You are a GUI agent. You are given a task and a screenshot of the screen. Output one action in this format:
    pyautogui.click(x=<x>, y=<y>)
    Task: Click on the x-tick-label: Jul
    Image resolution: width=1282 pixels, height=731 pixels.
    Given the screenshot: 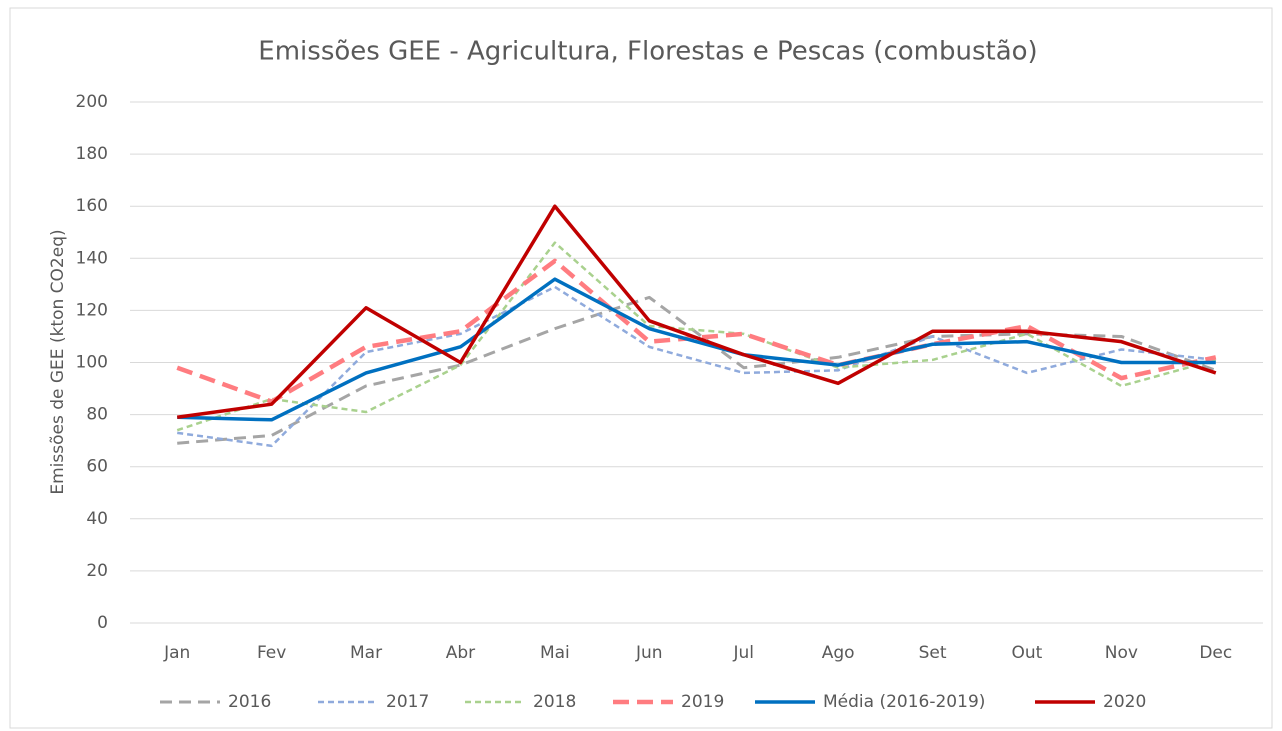 What is the action you would take?
    pyautogui.click(x=743, y=653)
    